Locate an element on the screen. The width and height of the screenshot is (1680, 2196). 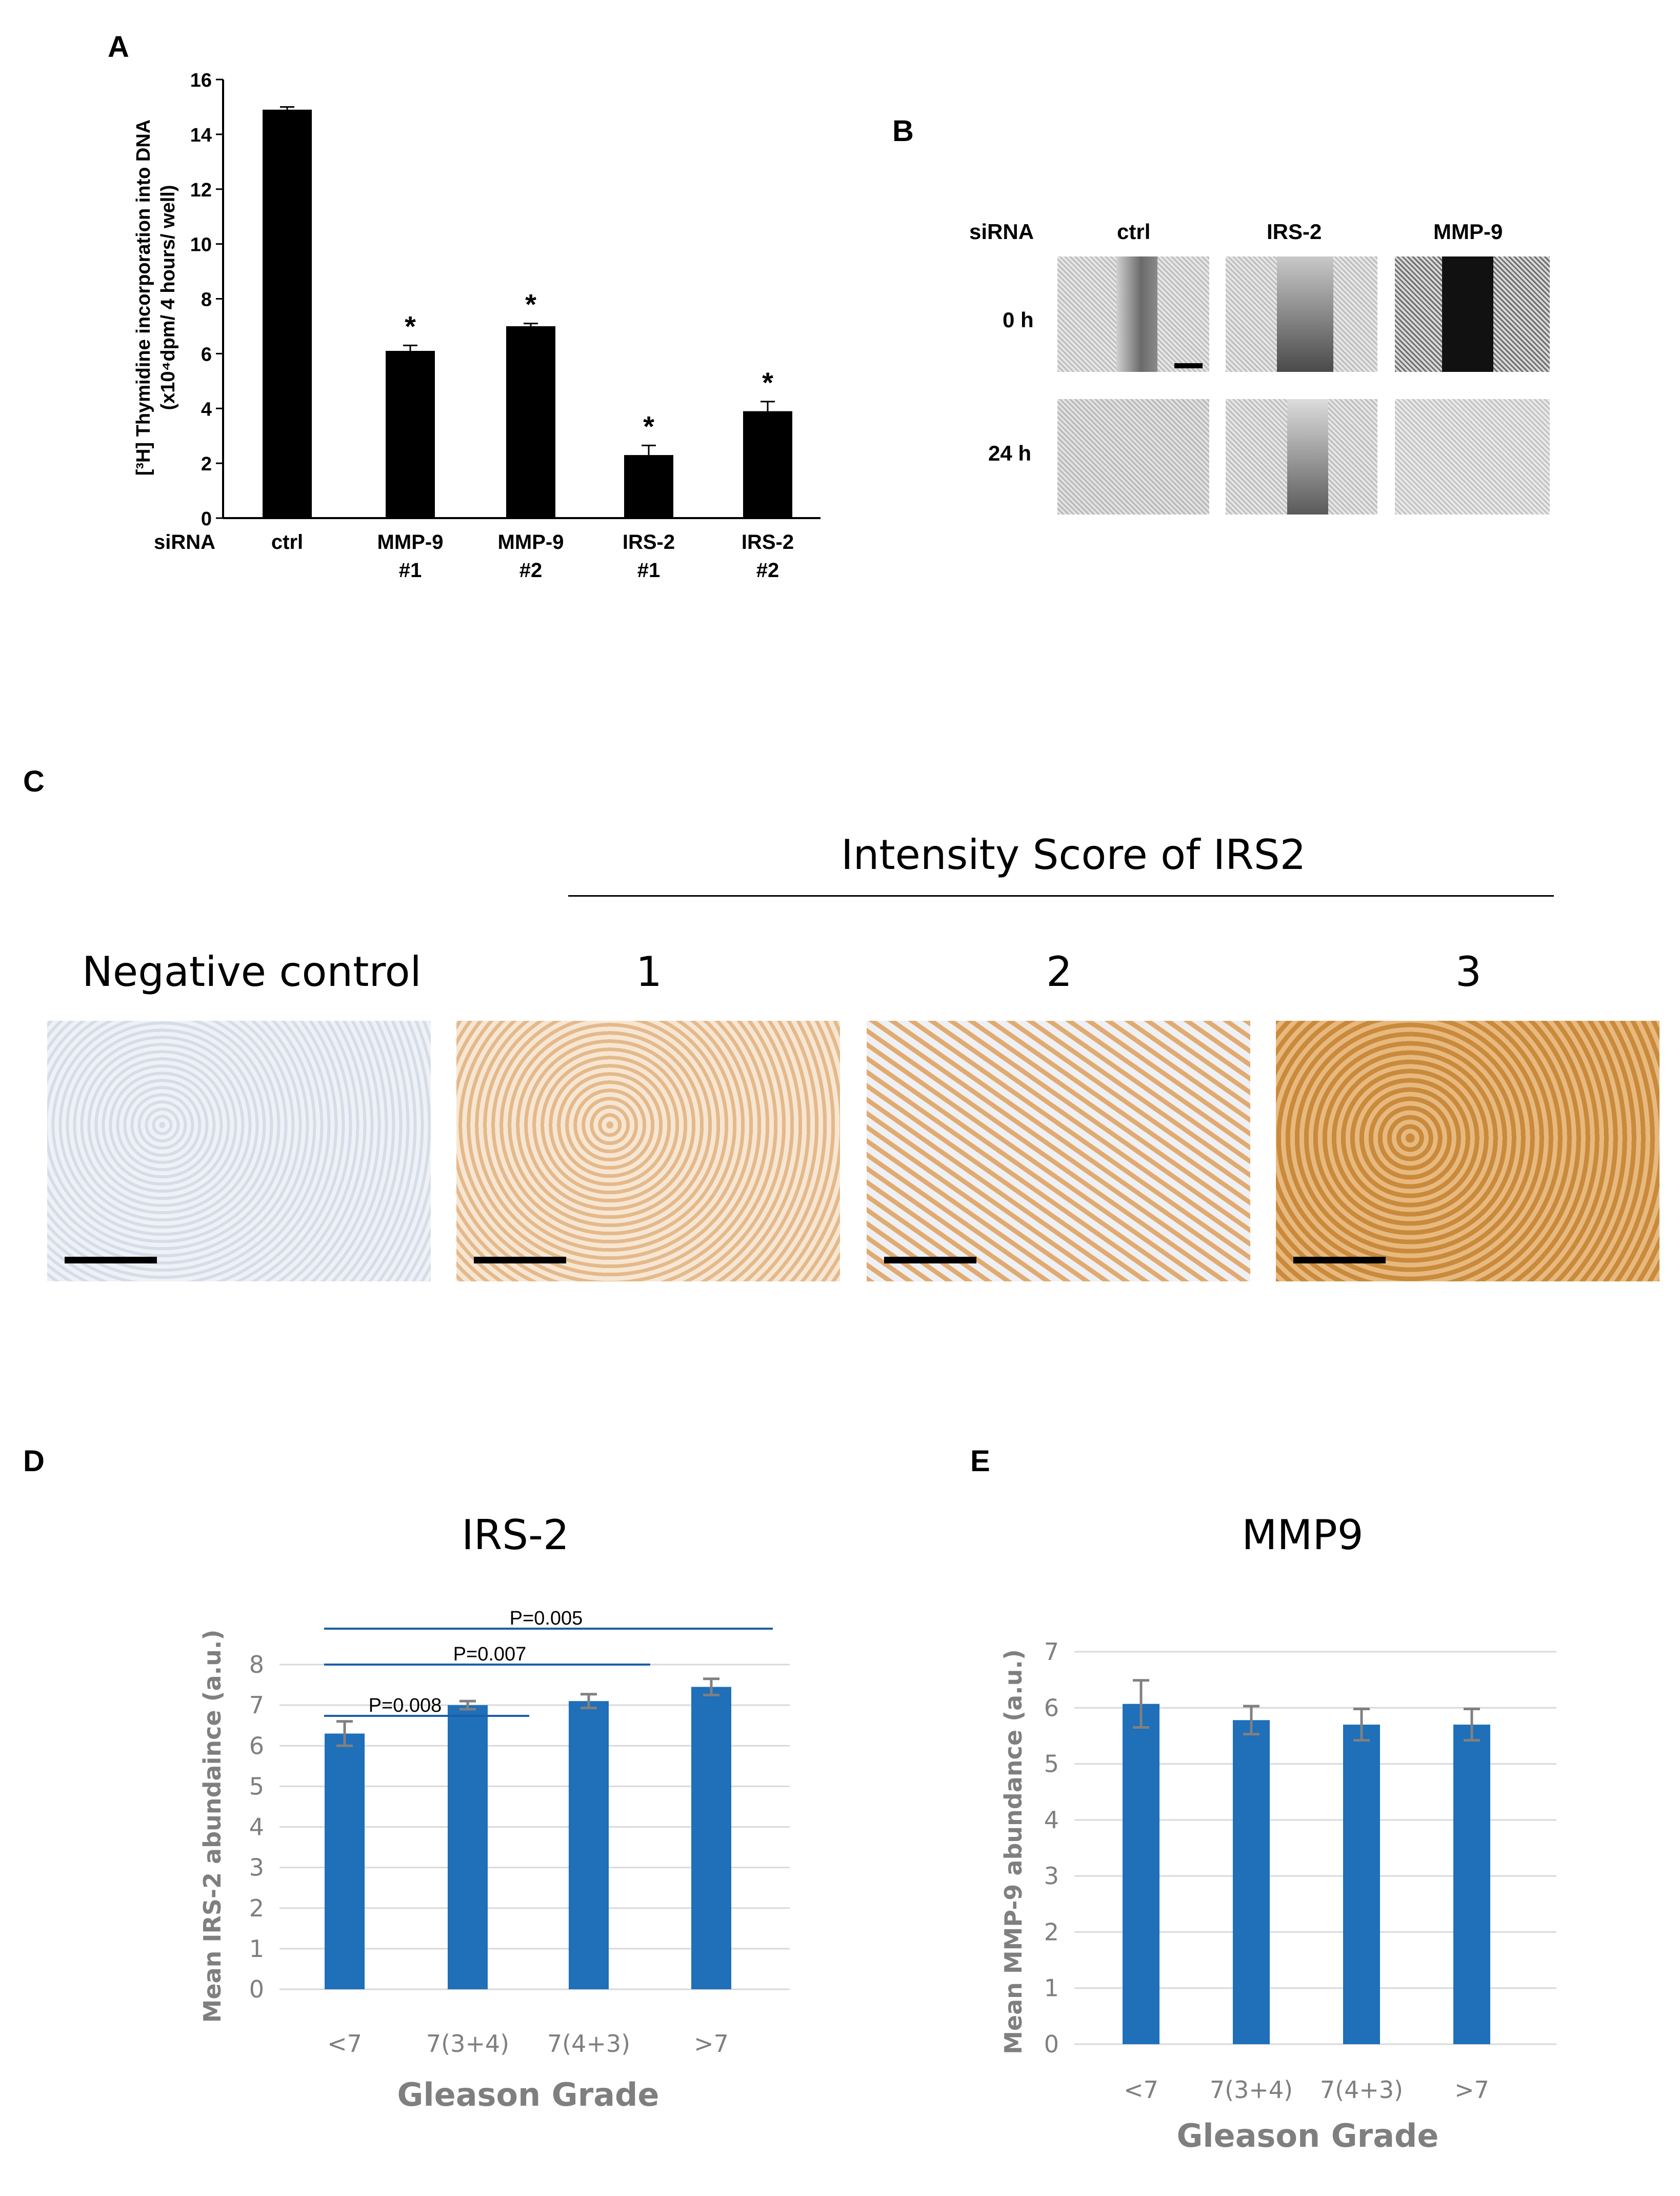
y-tick-label: 12 is located at coordinates (201, 190).